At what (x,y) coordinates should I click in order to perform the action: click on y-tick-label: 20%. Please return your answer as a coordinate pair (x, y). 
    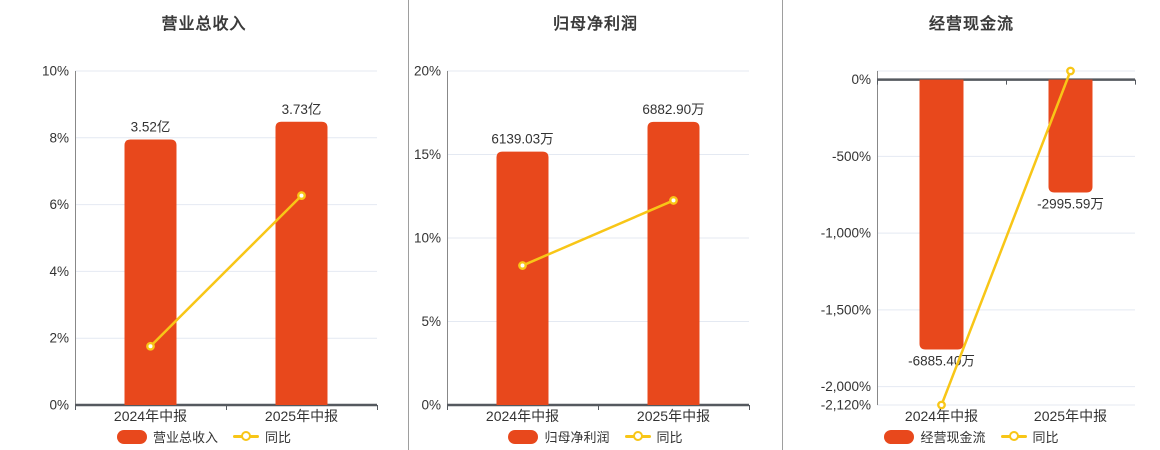
    Looking at the image, I should click on (427, 71).